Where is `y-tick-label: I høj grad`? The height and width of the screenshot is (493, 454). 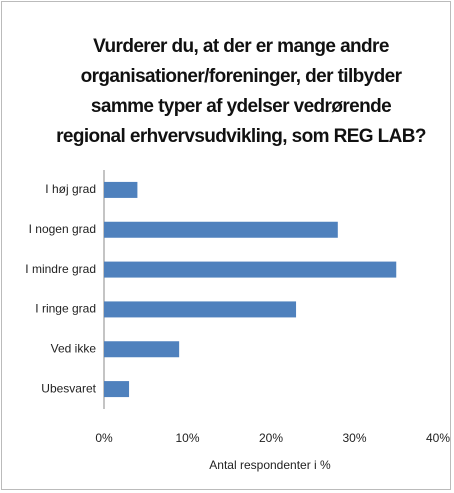
y-tick-label: I høj grad is located at coordinates (70, 189).